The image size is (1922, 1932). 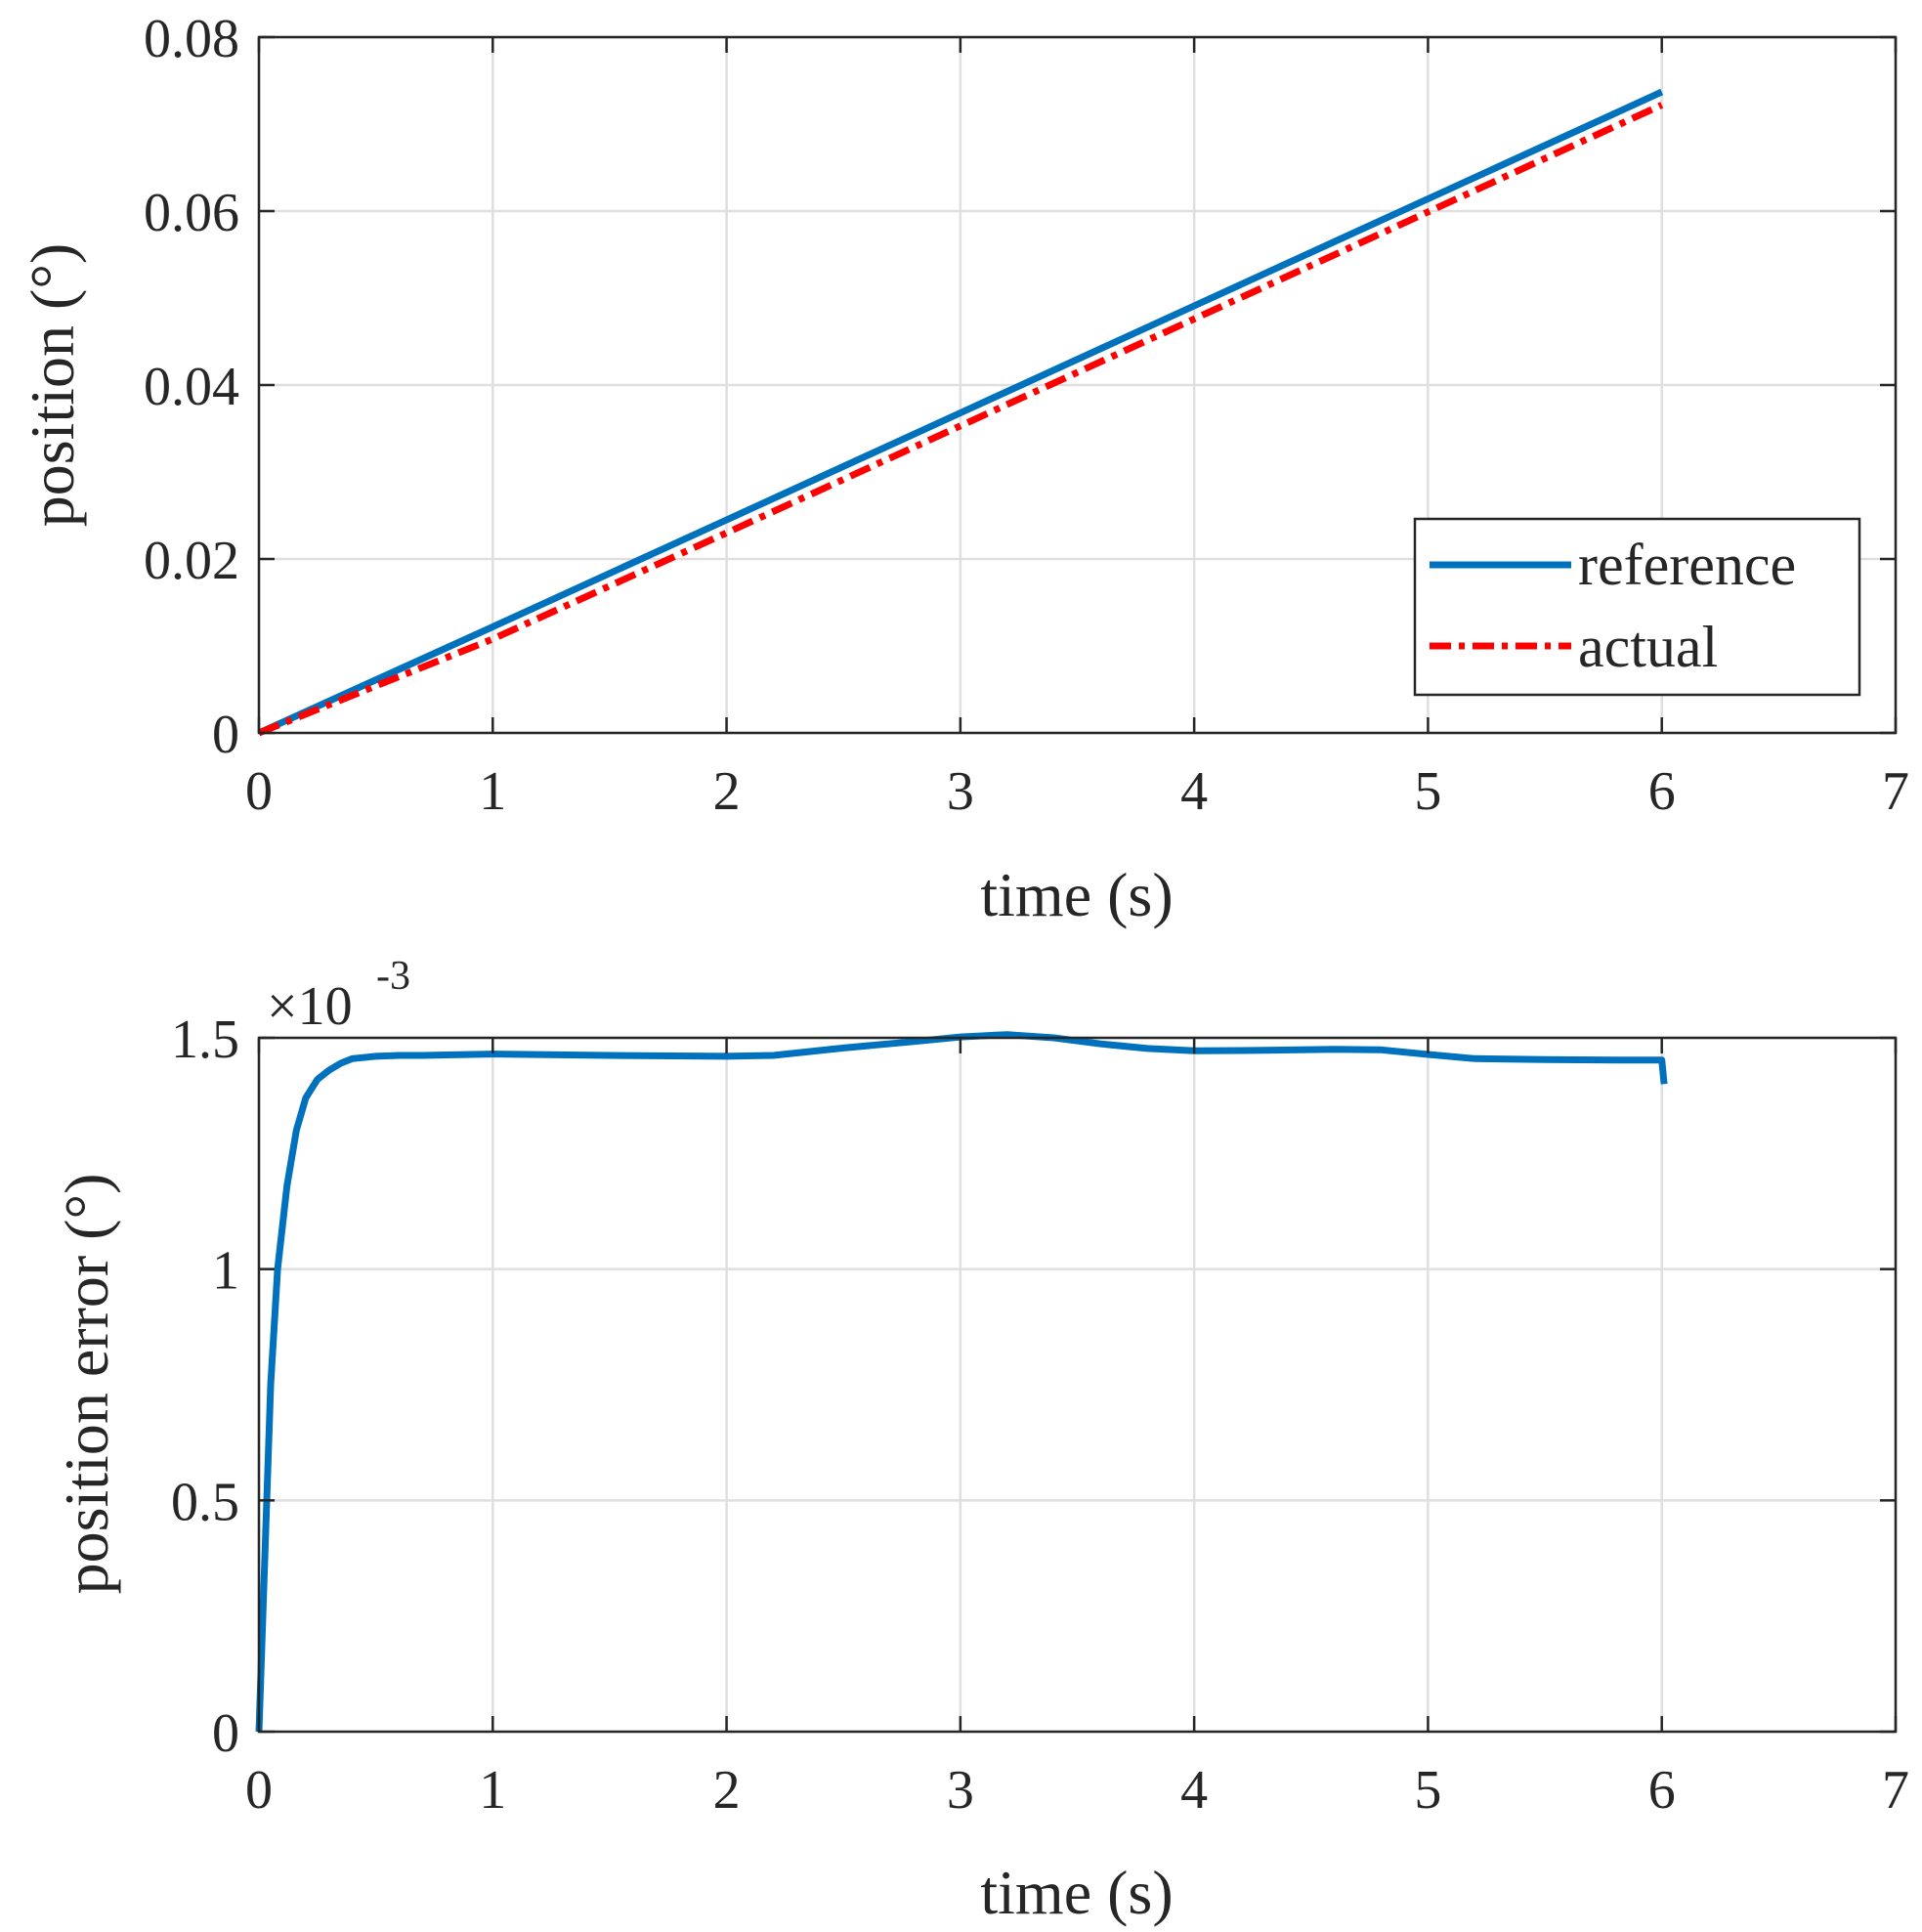 I want to click on y-tick-label: 1, so click(x=225, y=1272).